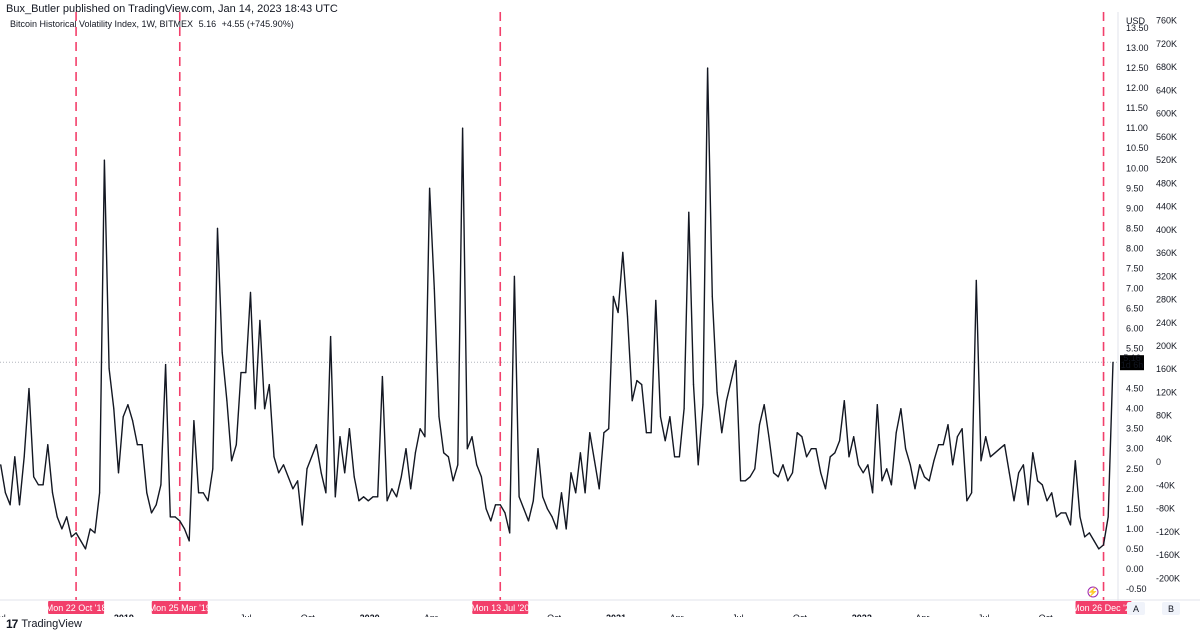 The width and height of the screenshot is (1200, 633). I want to click on price-tick-label: 7.00, so click(1135, 288).